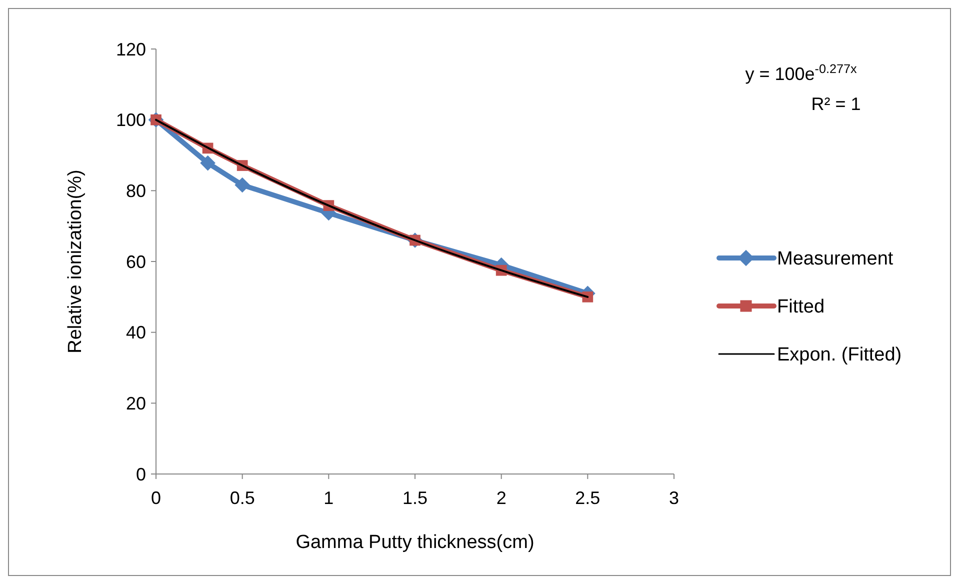  Describe the element at coordinates (835, 259) in the screenshot. I see `legend-label: Measurement` at that location.